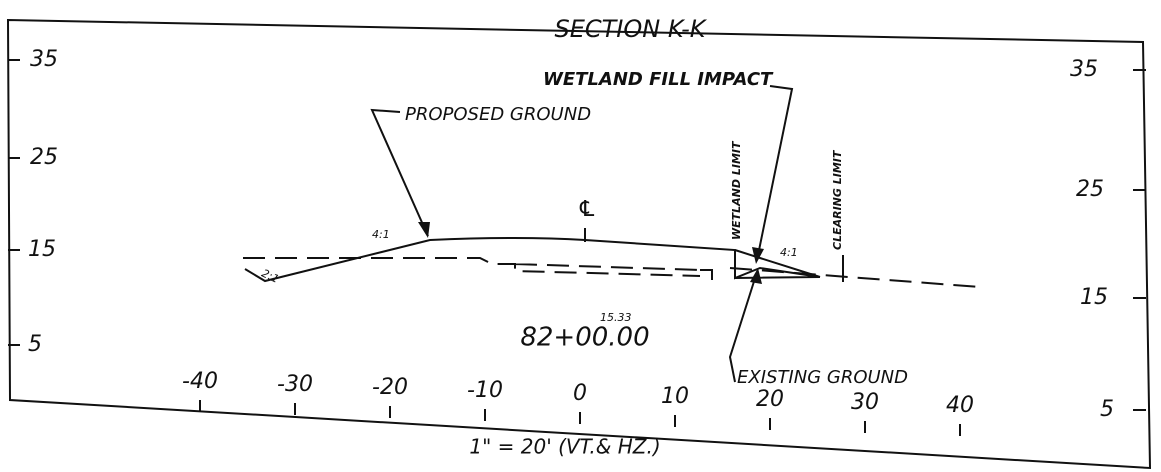  What do you see at coordinates (658, 79) in the screenshot?
I see `label-wetland-fill: WETLAND FILL IMPACT` at bounding box center [658, 79].